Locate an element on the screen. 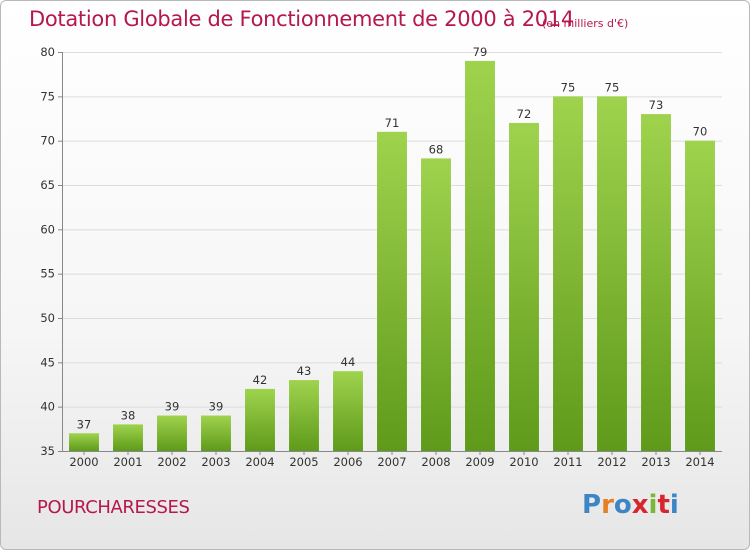 This screenshot has height=550, width=750. x-tick-label-2006: 2006 is located at coordinates (347, 462).